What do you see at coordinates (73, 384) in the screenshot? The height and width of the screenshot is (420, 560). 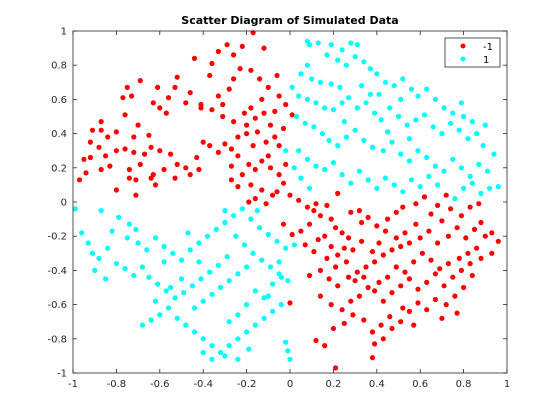 I see `x-tick-label: -1` at bounding box center [73, 384].